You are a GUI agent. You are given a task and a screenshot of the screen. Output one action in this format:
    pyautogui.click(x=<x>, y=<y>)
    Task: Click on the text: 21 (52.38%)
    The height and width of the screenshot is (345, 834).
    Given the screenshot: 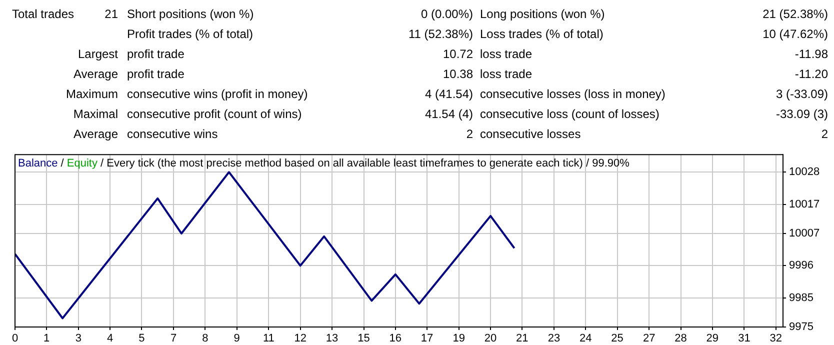 What is the action you would take?
    pyautogui.click(x=795, y=14)
    